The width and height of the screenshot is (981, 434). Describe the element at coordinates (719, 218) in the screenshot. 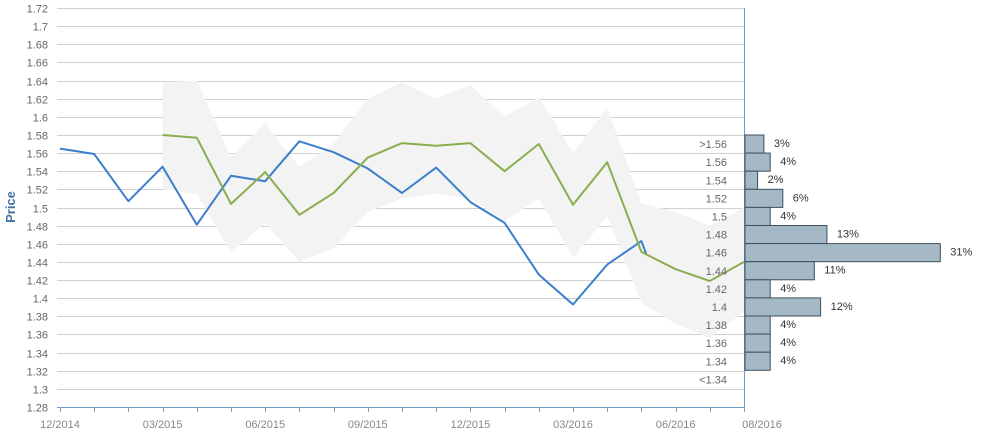

I see `histogram-bin-label: 1.5` at that location.